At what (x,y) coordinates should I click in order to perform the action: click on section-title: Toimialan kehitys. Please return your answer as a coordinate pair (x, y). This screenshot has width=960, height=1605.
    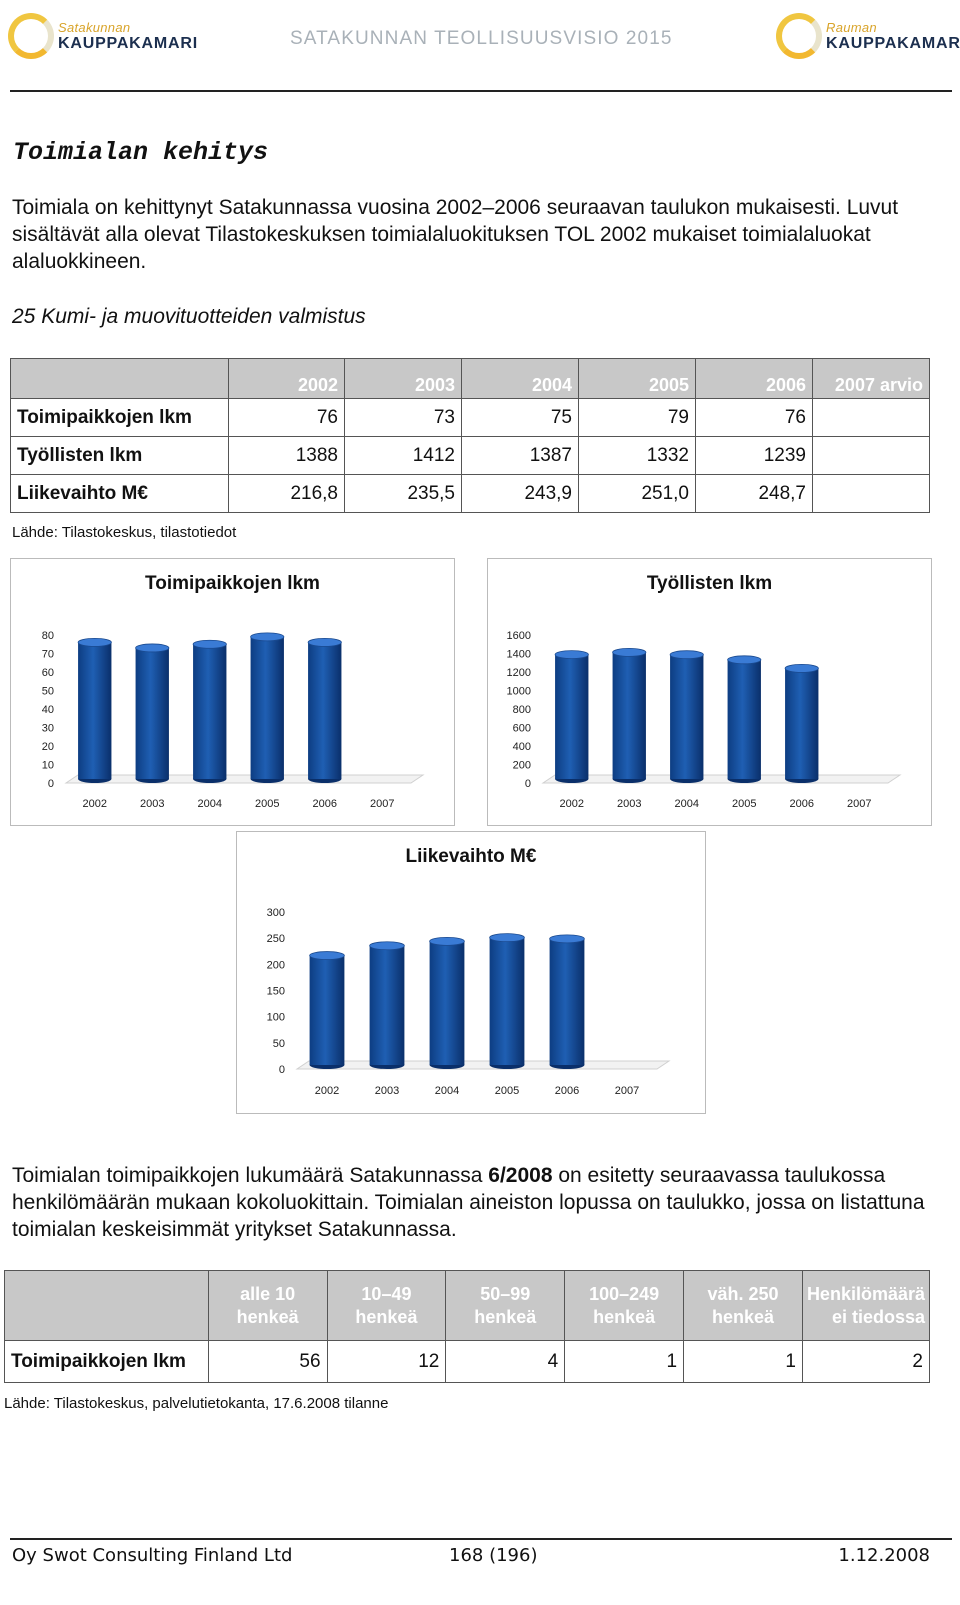
    Looking at the image, I should click on (141, 152).